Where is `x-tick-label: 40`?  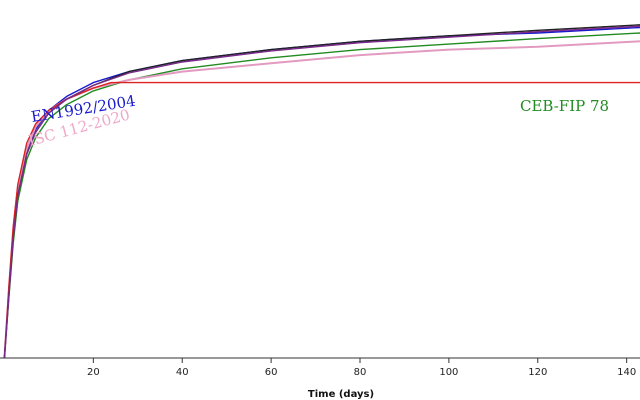 x-tick-label: 40 is located at coordinates (182, 372).